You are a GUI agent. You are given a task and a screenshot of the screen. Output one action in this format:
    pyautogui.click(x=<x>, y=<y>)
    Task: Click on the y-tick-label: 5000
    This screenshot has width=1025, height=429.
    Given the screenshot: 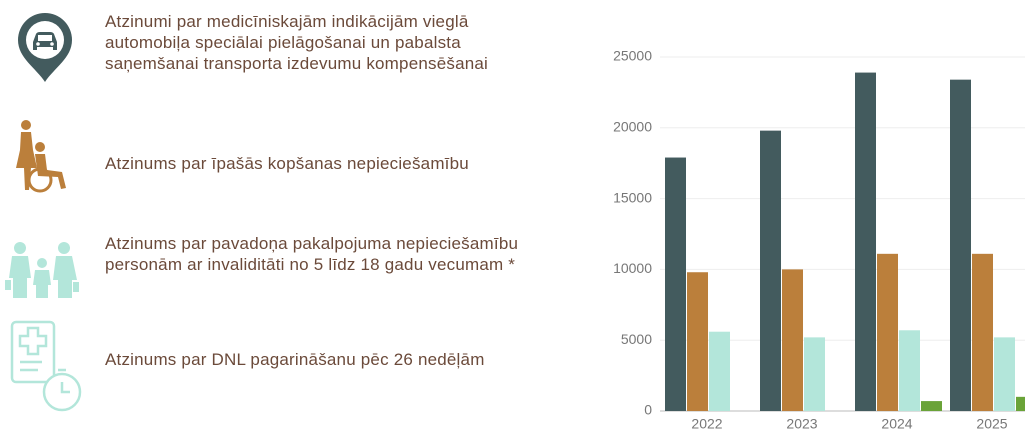 What is the action you would take?
    pyautogui.click(x=636, y=339)
    